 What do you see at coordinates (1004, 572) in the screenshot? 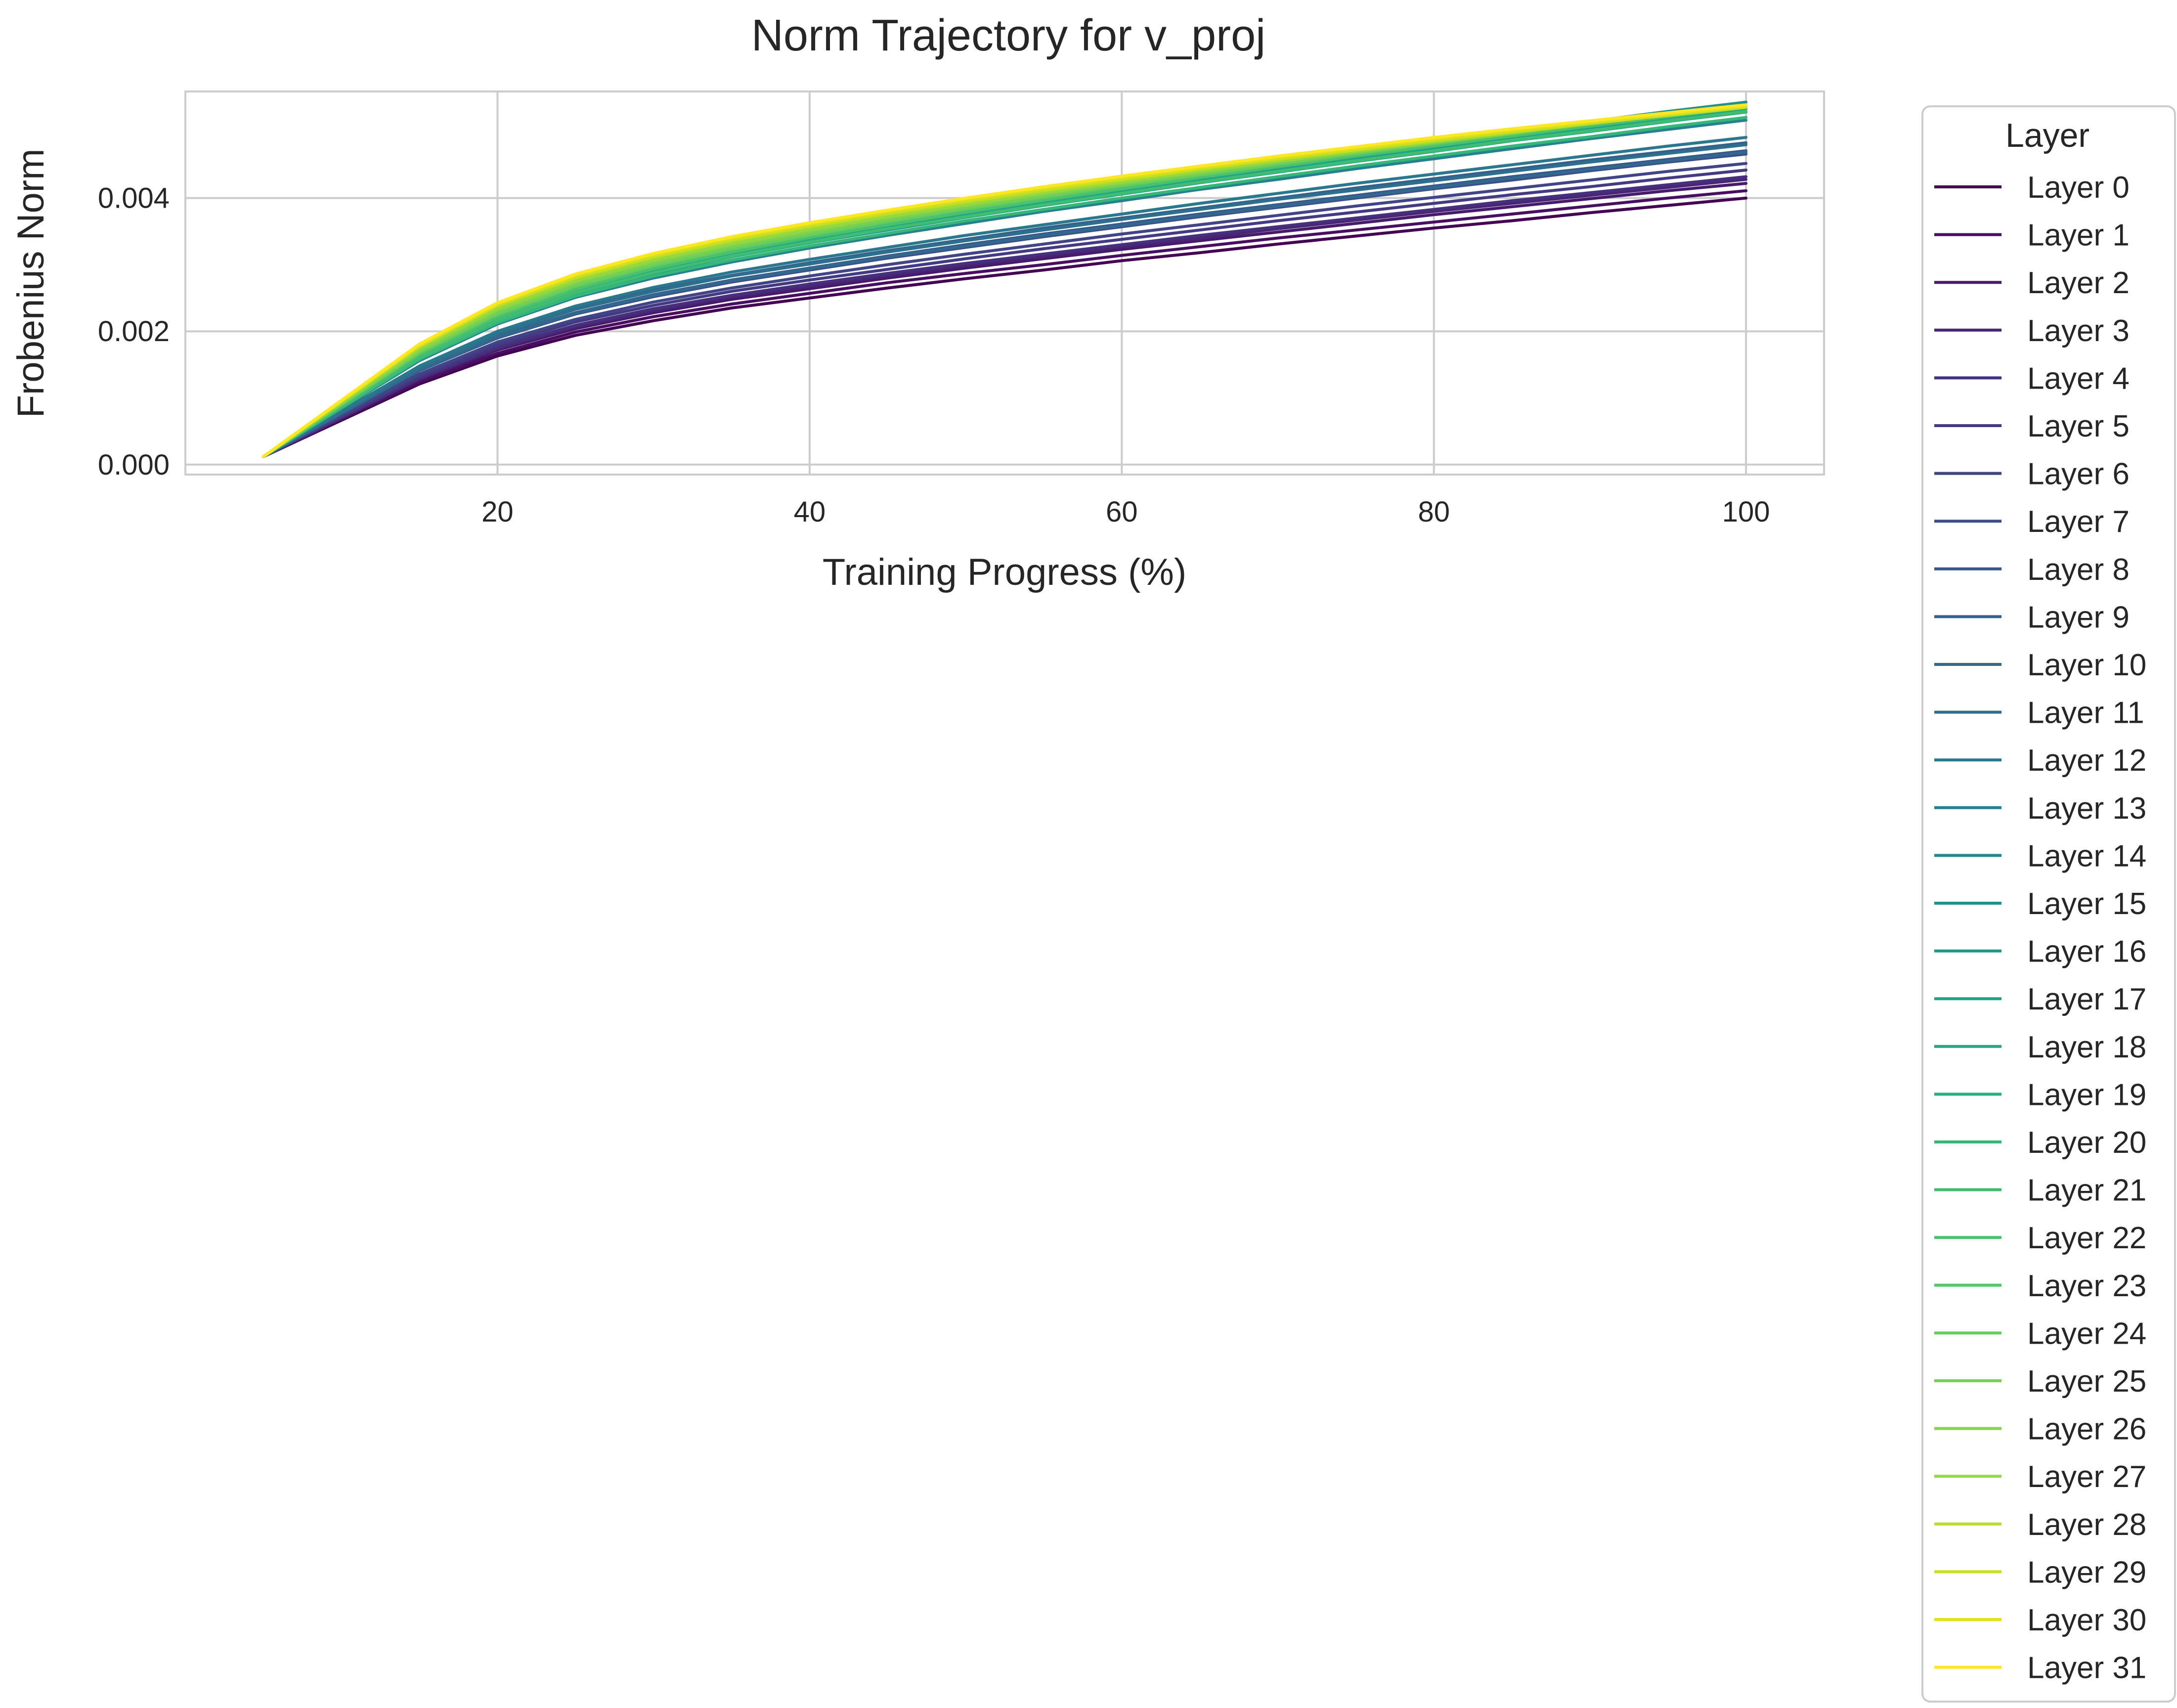
I see `x-axis-label: Training Progress (%)` at bounding box center [1004, 572].